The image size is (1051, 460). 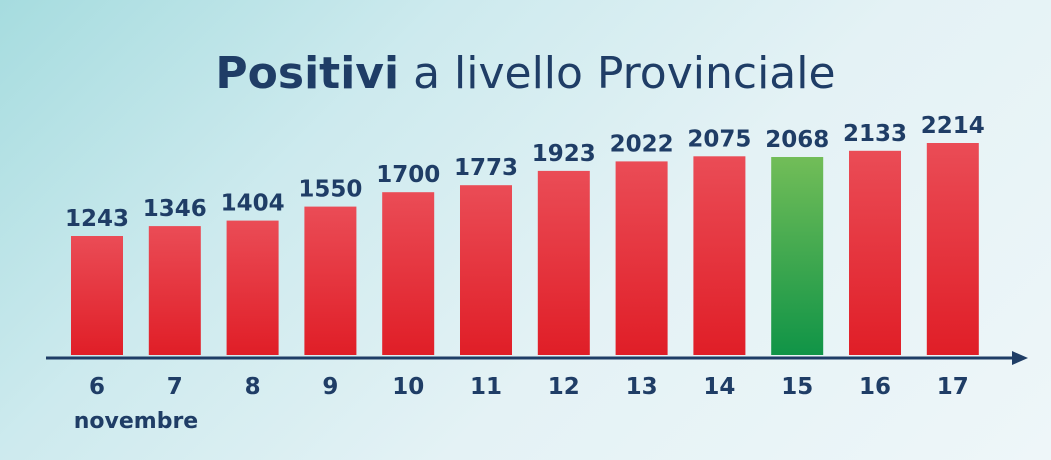 What do you see at coordinates (253, 387) in the screenshot?
I see `x-tick-label-8: 8` at bounding box center [253, 387].